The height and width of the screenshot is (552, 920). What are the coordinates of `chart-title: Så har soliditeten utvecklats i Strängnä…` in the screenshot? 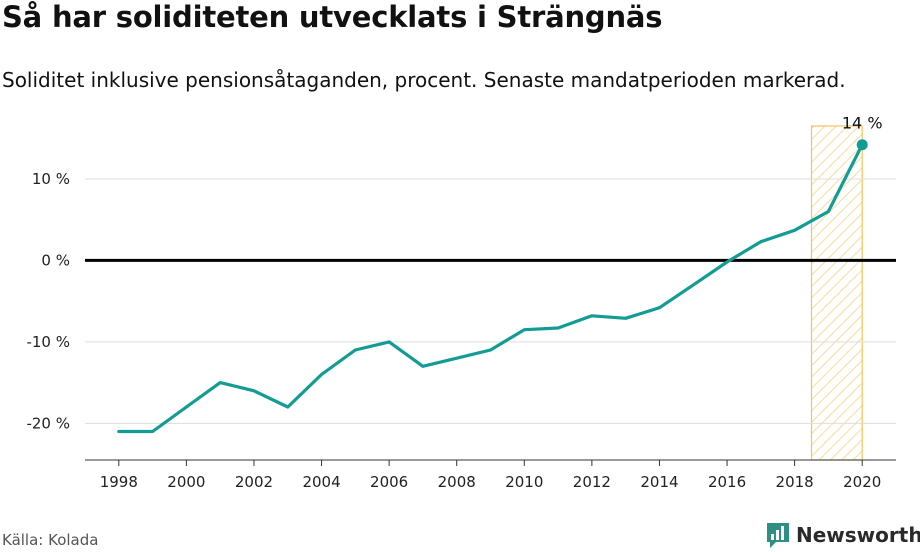 It's located at (332, 17).